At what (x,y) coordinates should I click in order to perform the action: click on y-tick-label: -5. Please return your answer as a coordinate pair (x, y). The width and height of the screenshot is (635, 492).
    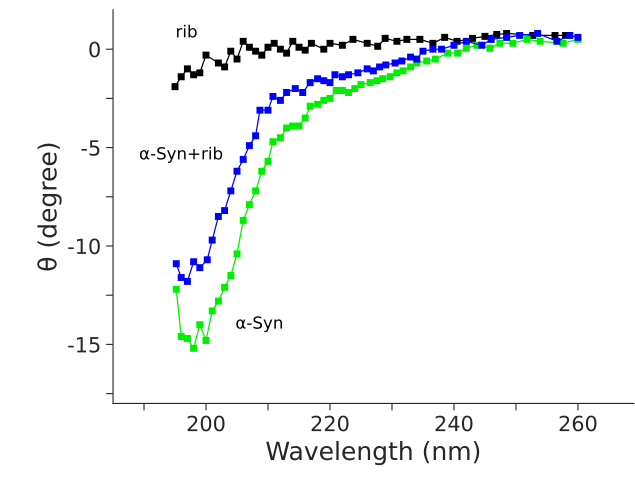
    Looking at the image, I should click on (90, 148).